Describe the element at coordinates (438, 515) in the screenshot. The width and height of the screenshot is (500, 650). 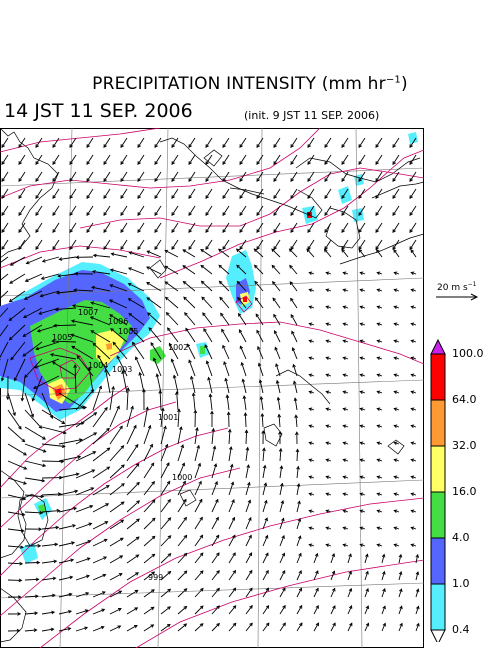
I see `colorbar-segment` at that location.